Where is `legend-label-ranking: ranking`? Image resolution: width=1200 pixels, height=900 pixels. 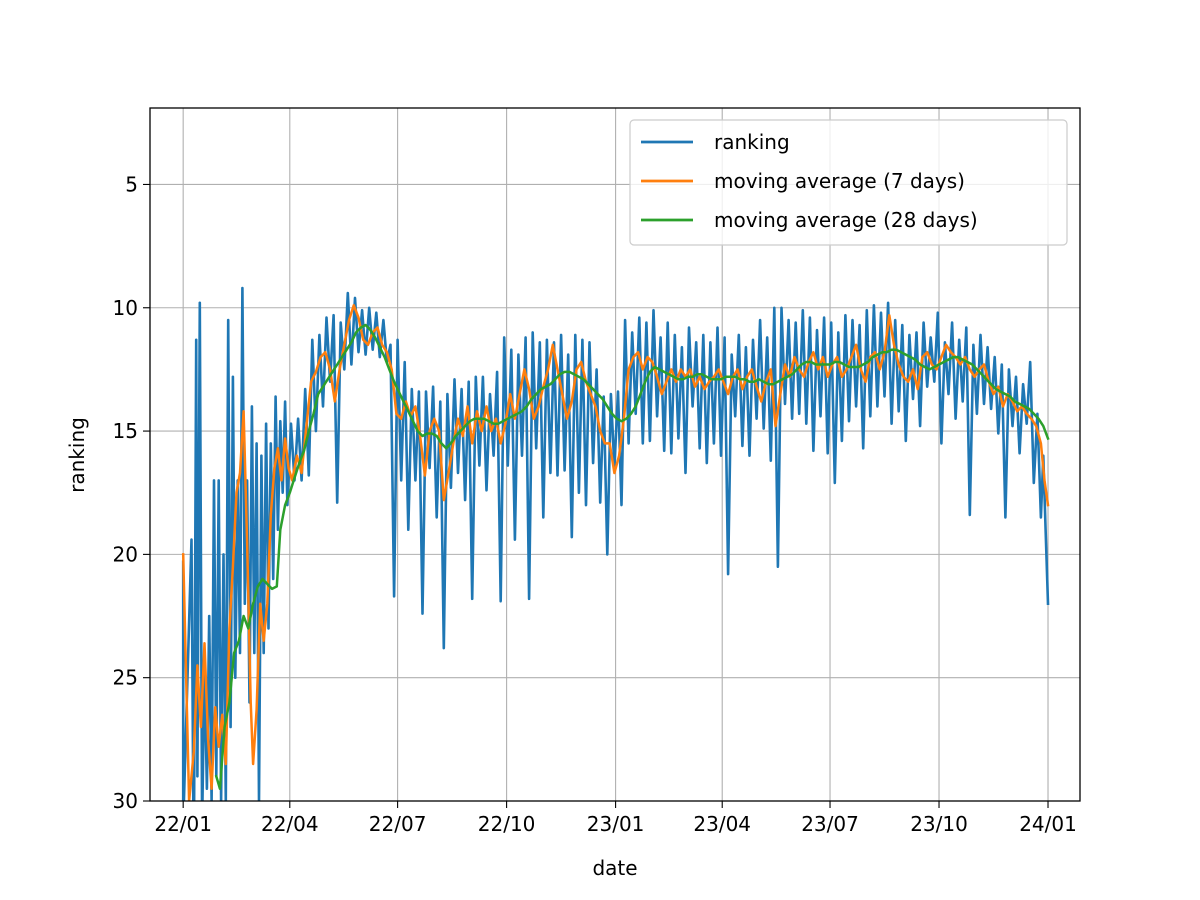
legend-label-ranking: ranking is located at coordinates (752, 142).